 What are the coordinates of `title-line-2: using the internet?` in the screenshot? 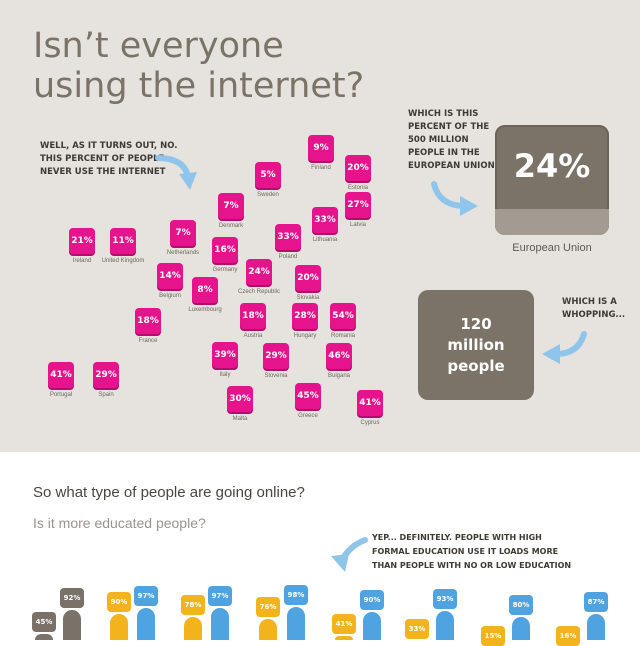 It's located at (199, 86).